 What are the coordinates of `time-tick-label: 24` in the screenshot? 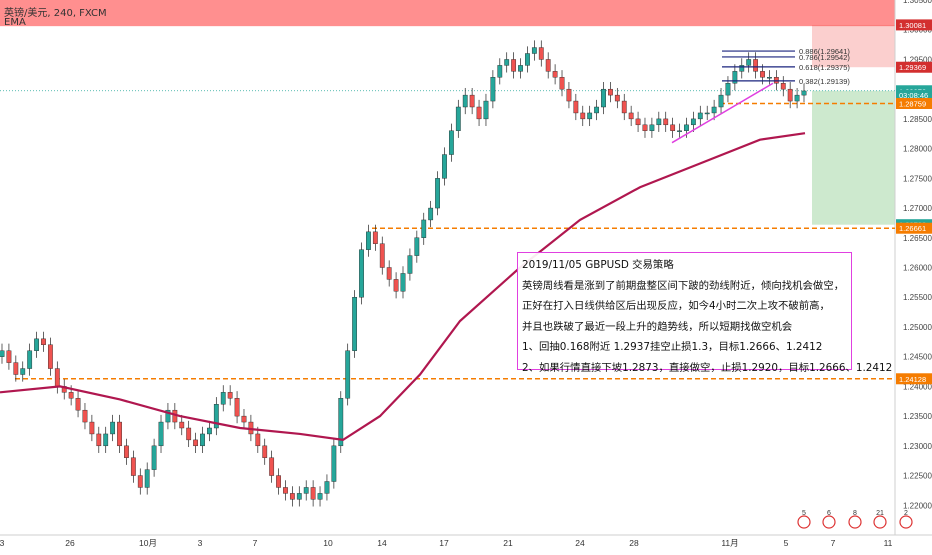 It's located at (580, 543).